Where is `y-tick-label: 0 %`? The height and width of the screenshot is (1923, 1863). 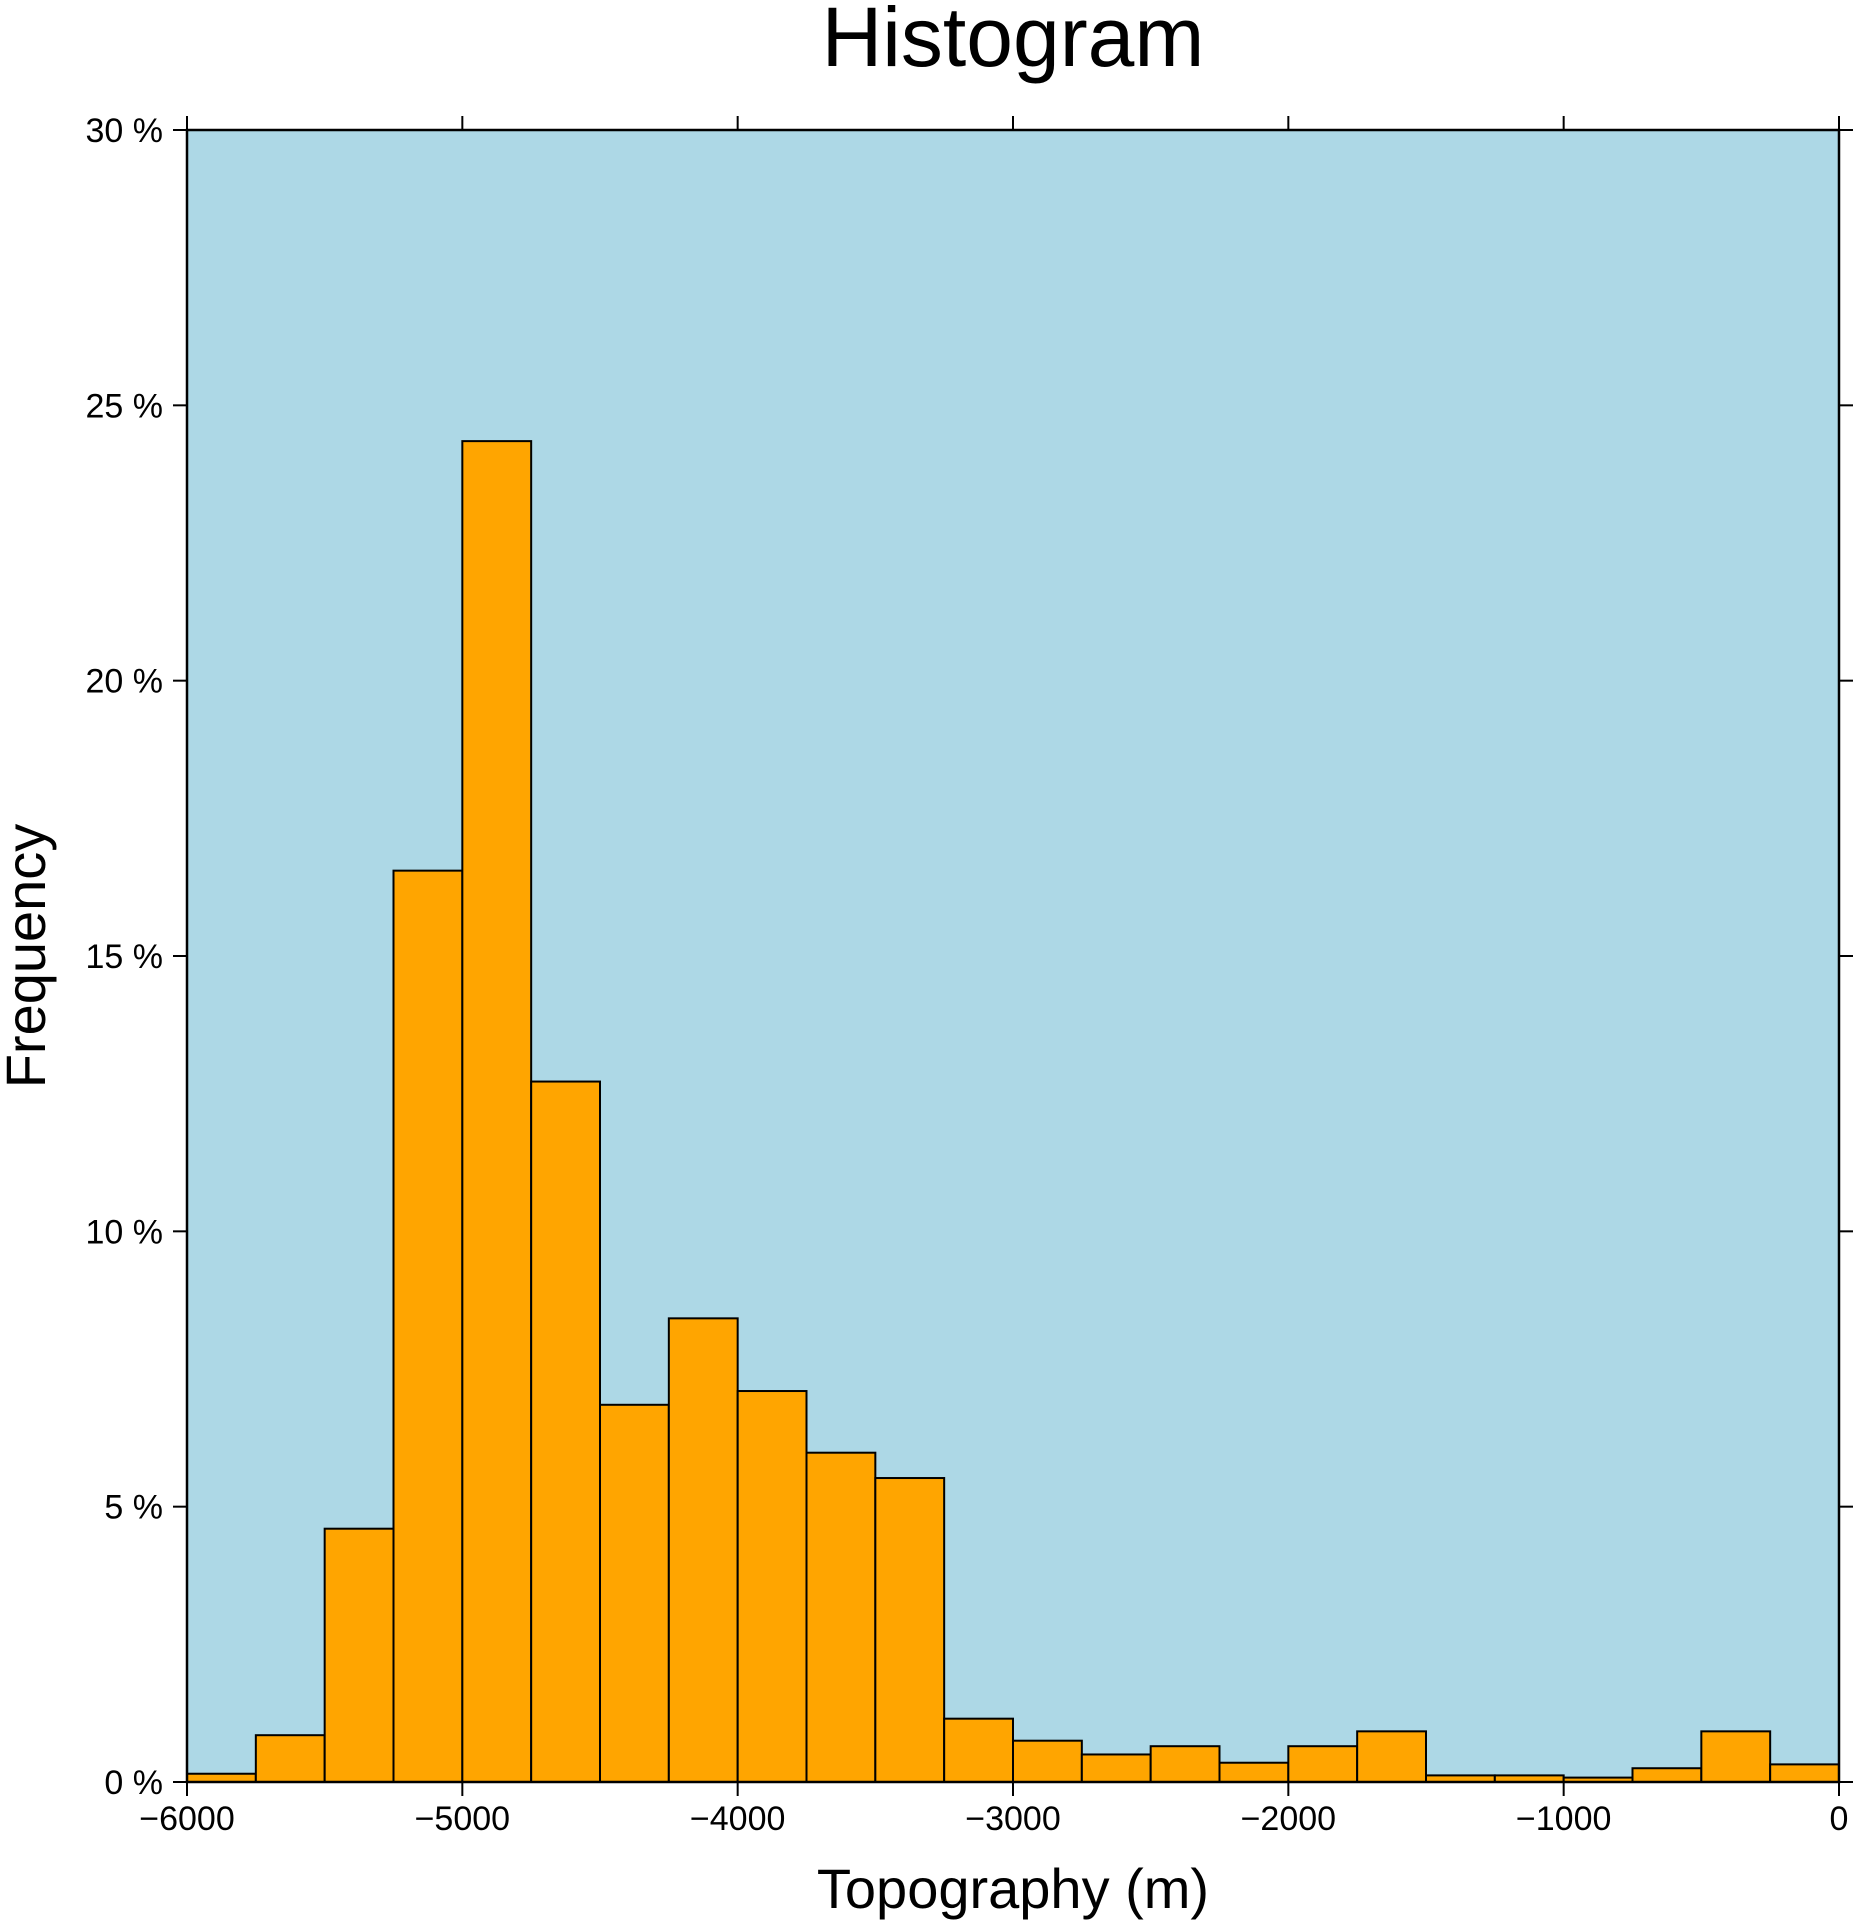
y-tick-label: 0 % is located at coordinates (133, 1783).